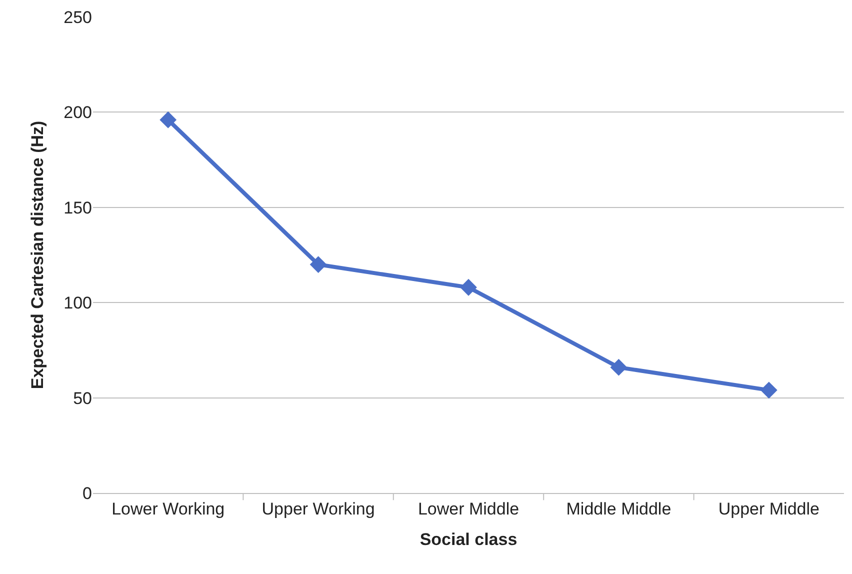  What do you see at coordinates (78, 208) in the screenshot?
I see `y-tick-label: 150` at bounding box center [78, 208].